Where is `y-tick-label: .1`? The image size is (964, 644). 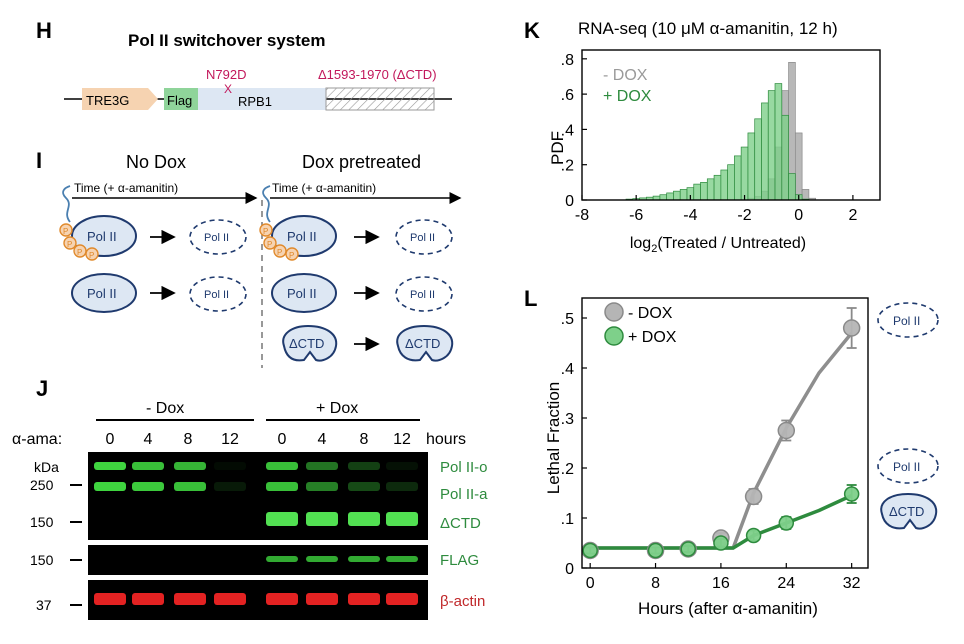 y-tick-label: .1 is located at coordinates (567, 519).